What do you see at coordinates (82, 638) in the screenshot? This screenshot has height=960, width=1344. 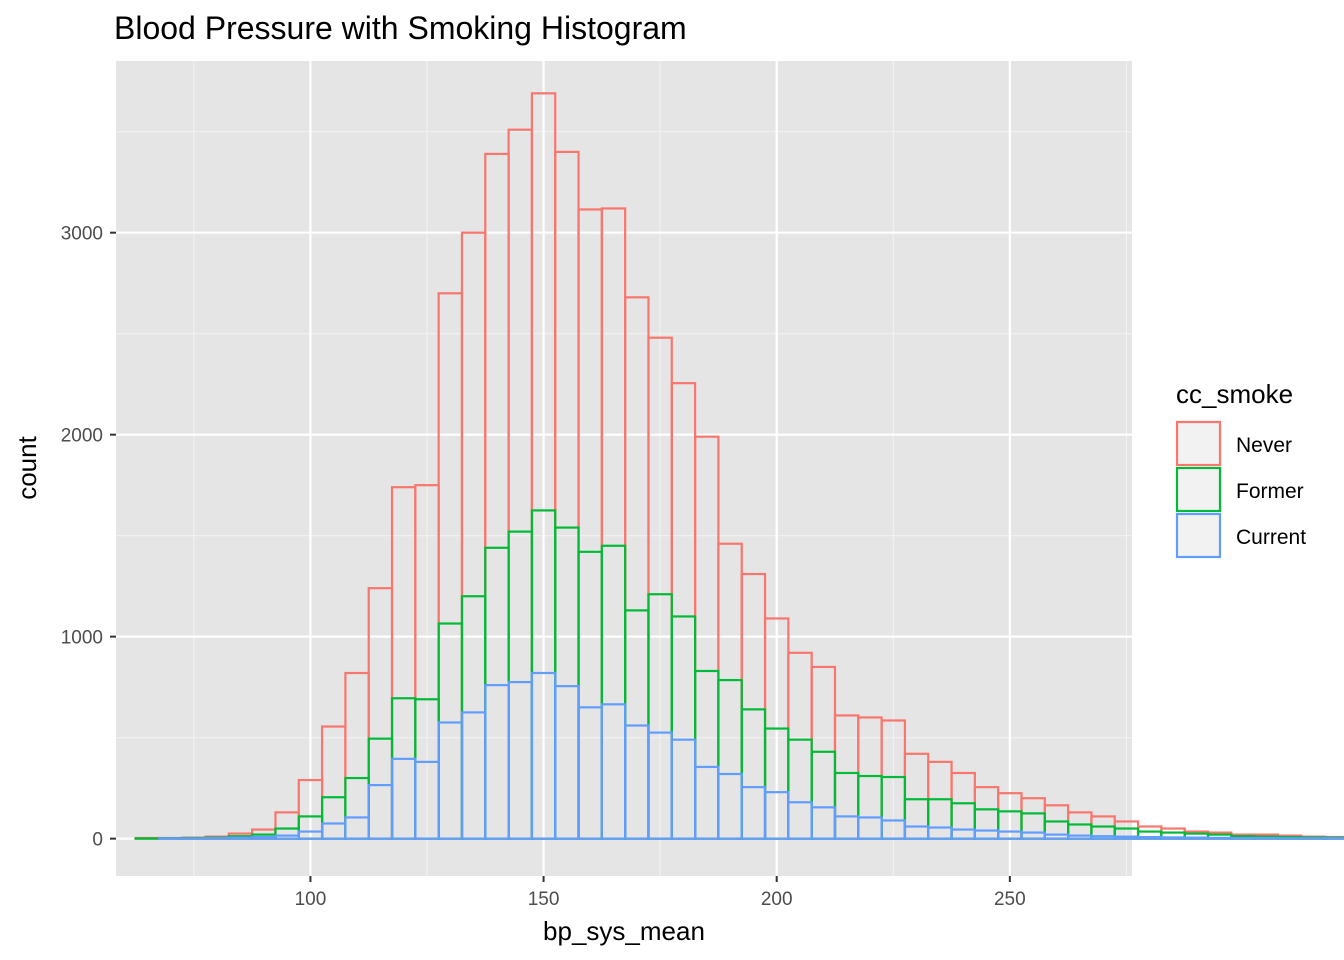 I see `y-tick-label-1: 1000` at bounding box center [82, 638].